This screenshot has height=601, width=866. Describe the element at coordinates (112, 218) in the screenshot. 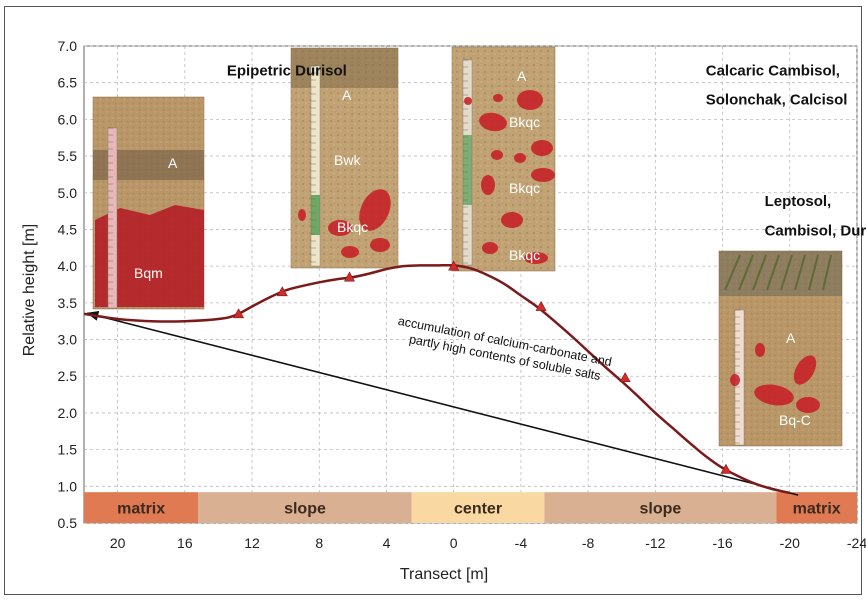

I see `measuring-tape` at that location.